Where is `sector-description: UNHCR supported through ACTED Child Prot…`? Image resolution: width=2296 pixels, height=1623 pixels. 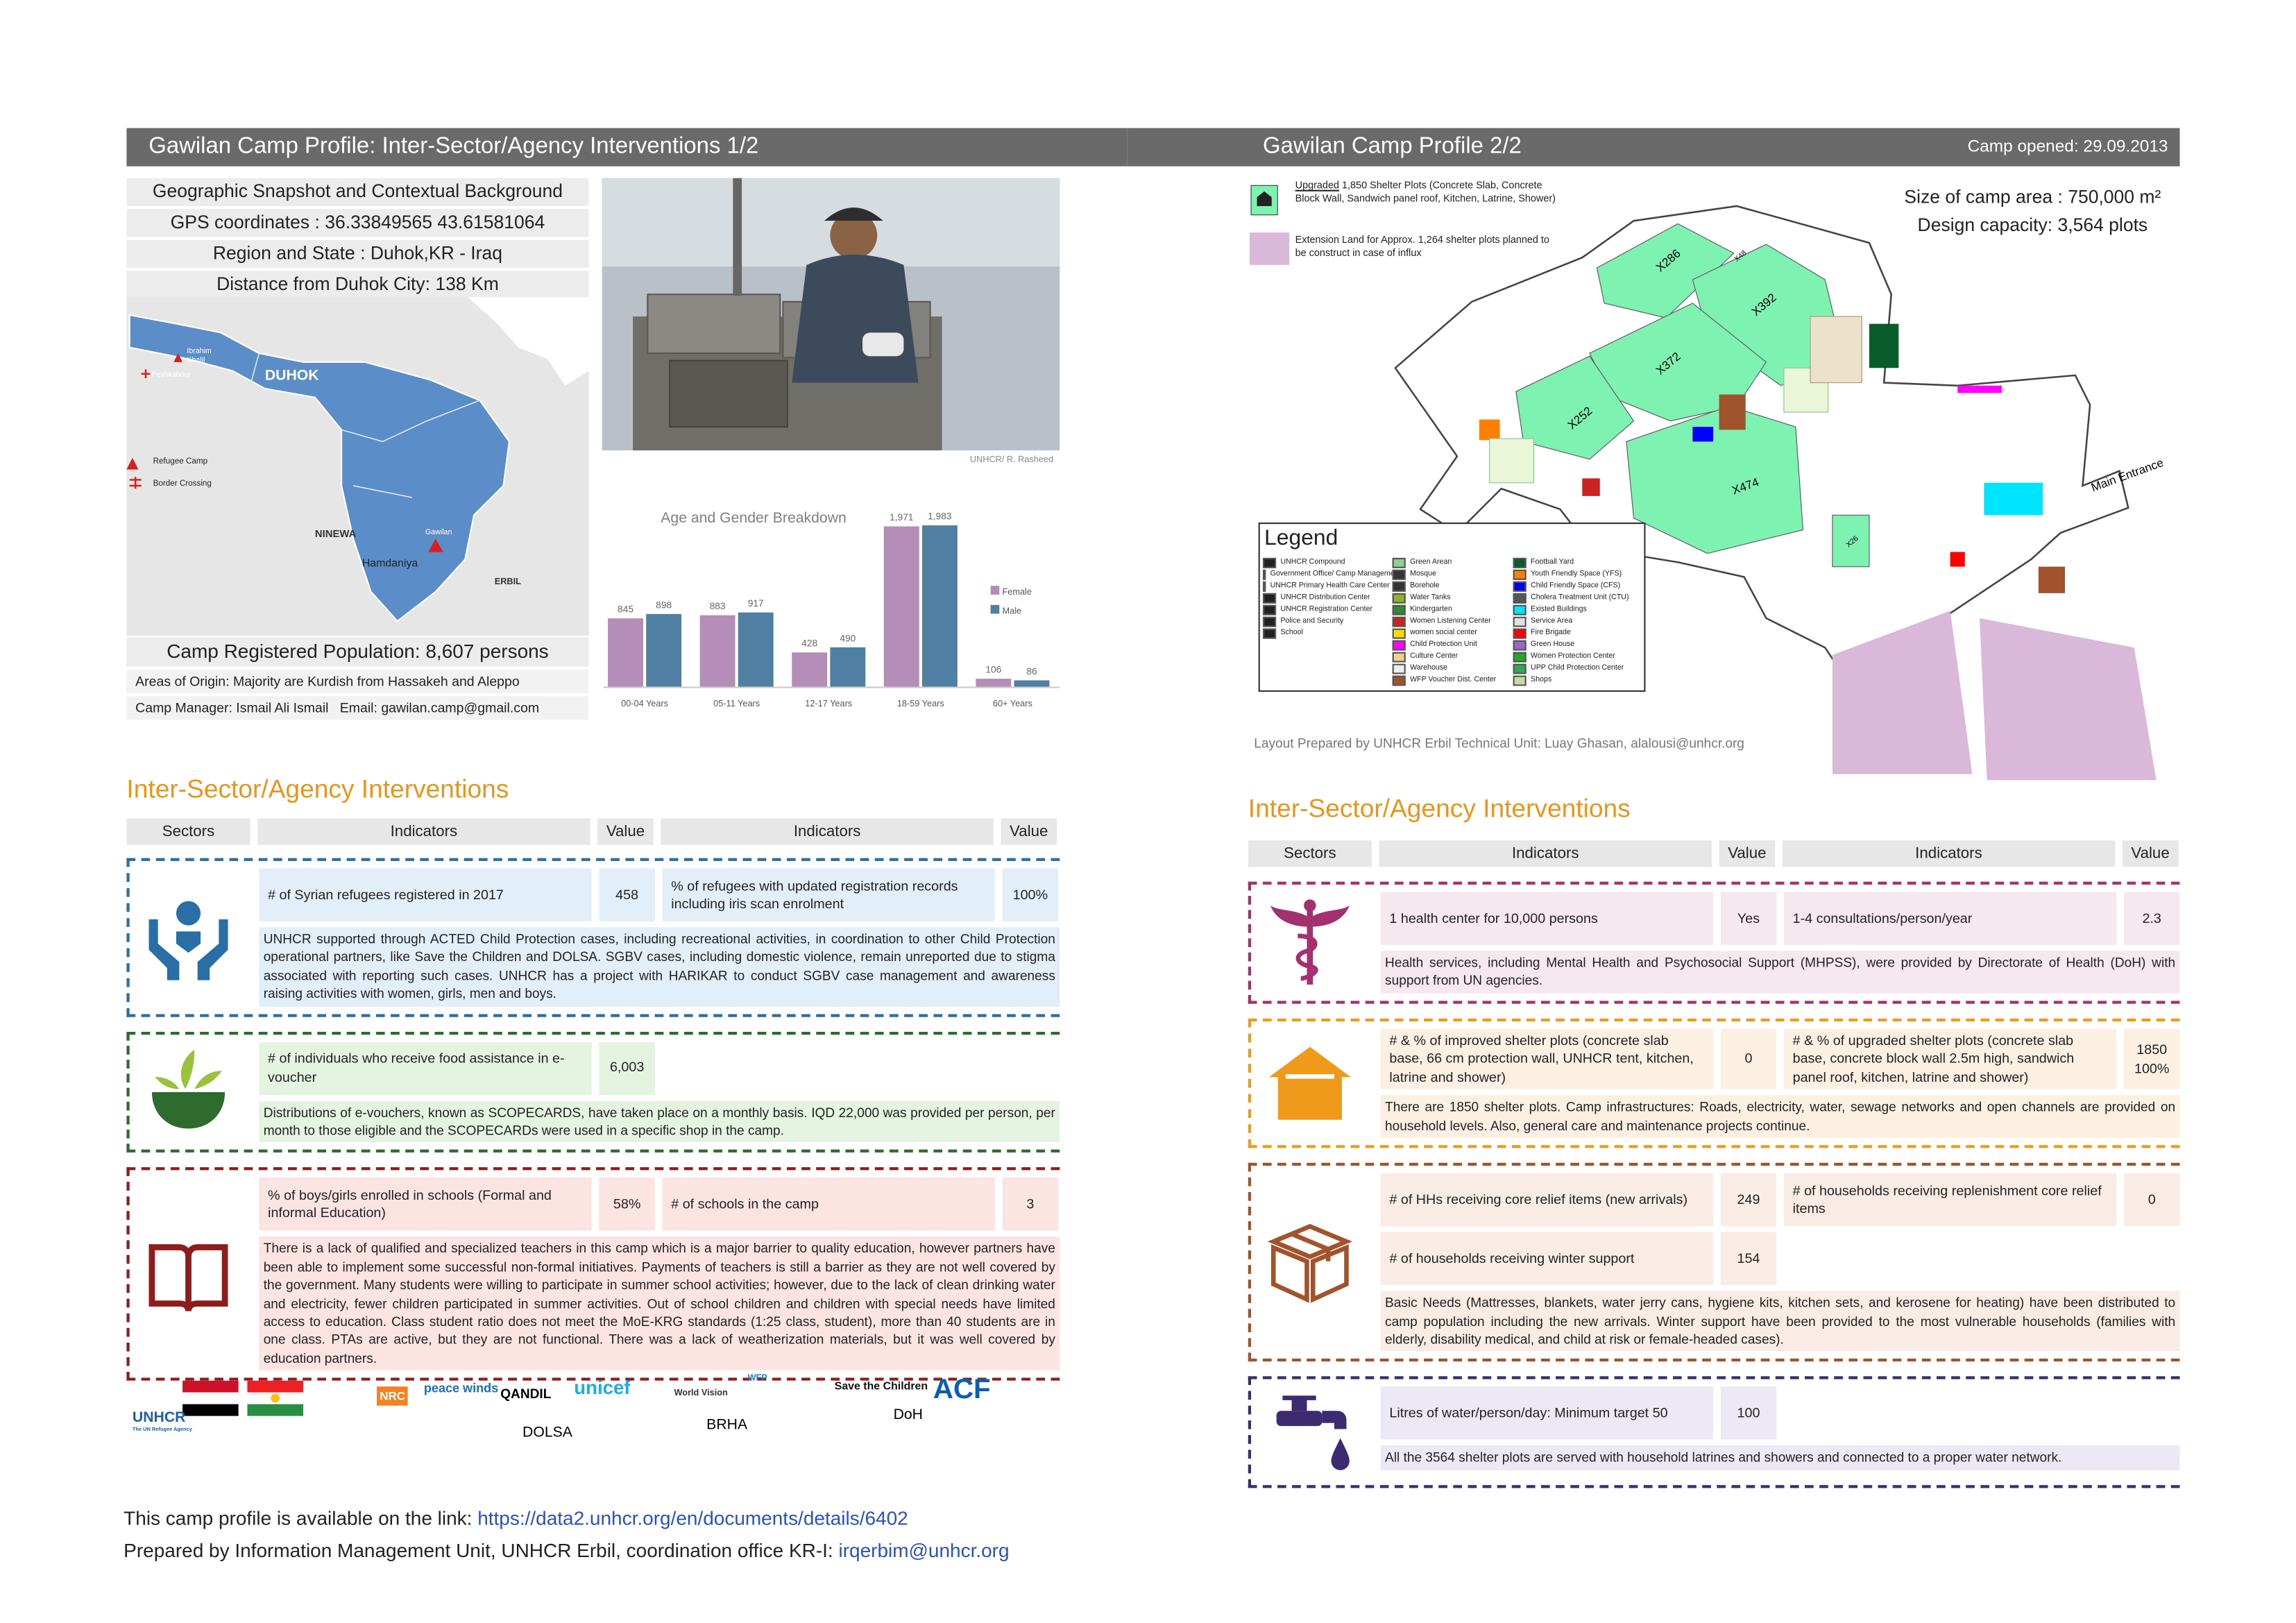
sector-description: UNHCR supported through ACTED Child Prot… is located at coordinates (659, 967).